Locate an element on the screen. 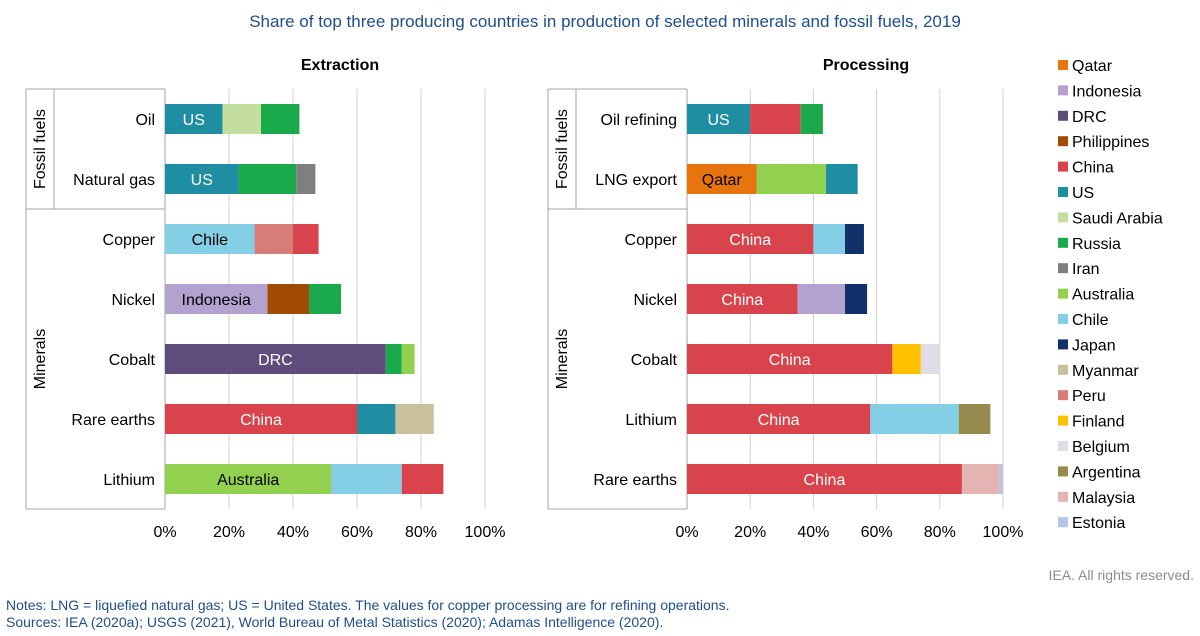  legend-item-malaysia: Malaysia is located at coordinates (1096, 498).